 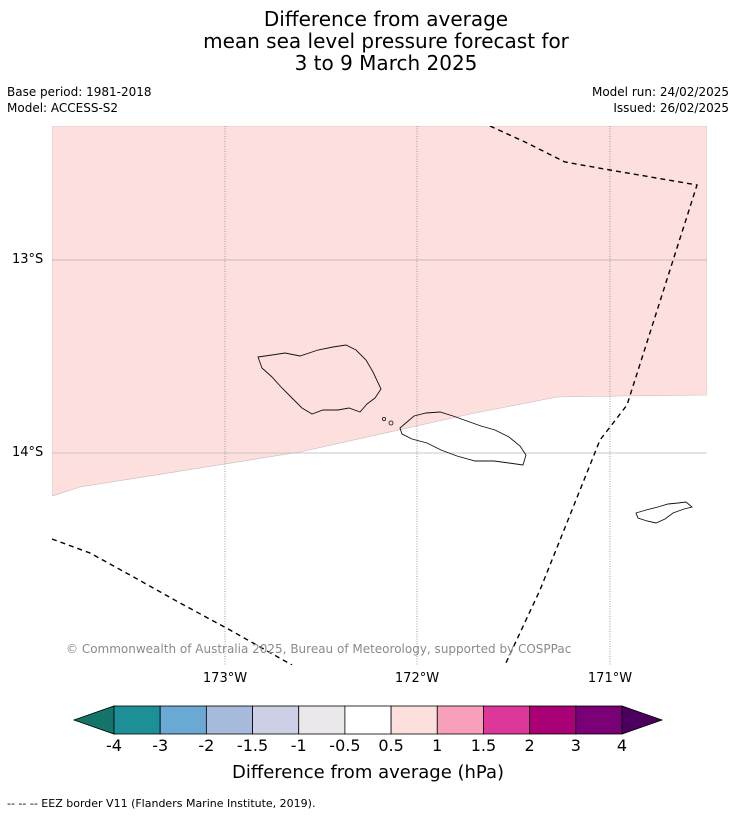 I want to click on colorbar-tick-label: 2, so click(x=529, y=745).